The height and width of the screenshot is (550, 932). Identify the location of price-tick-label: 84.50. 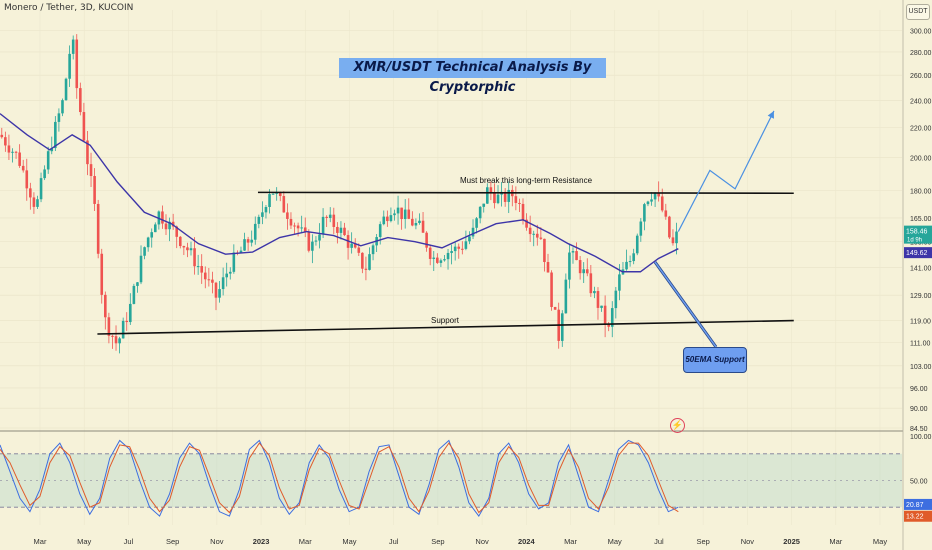
(919, 429).